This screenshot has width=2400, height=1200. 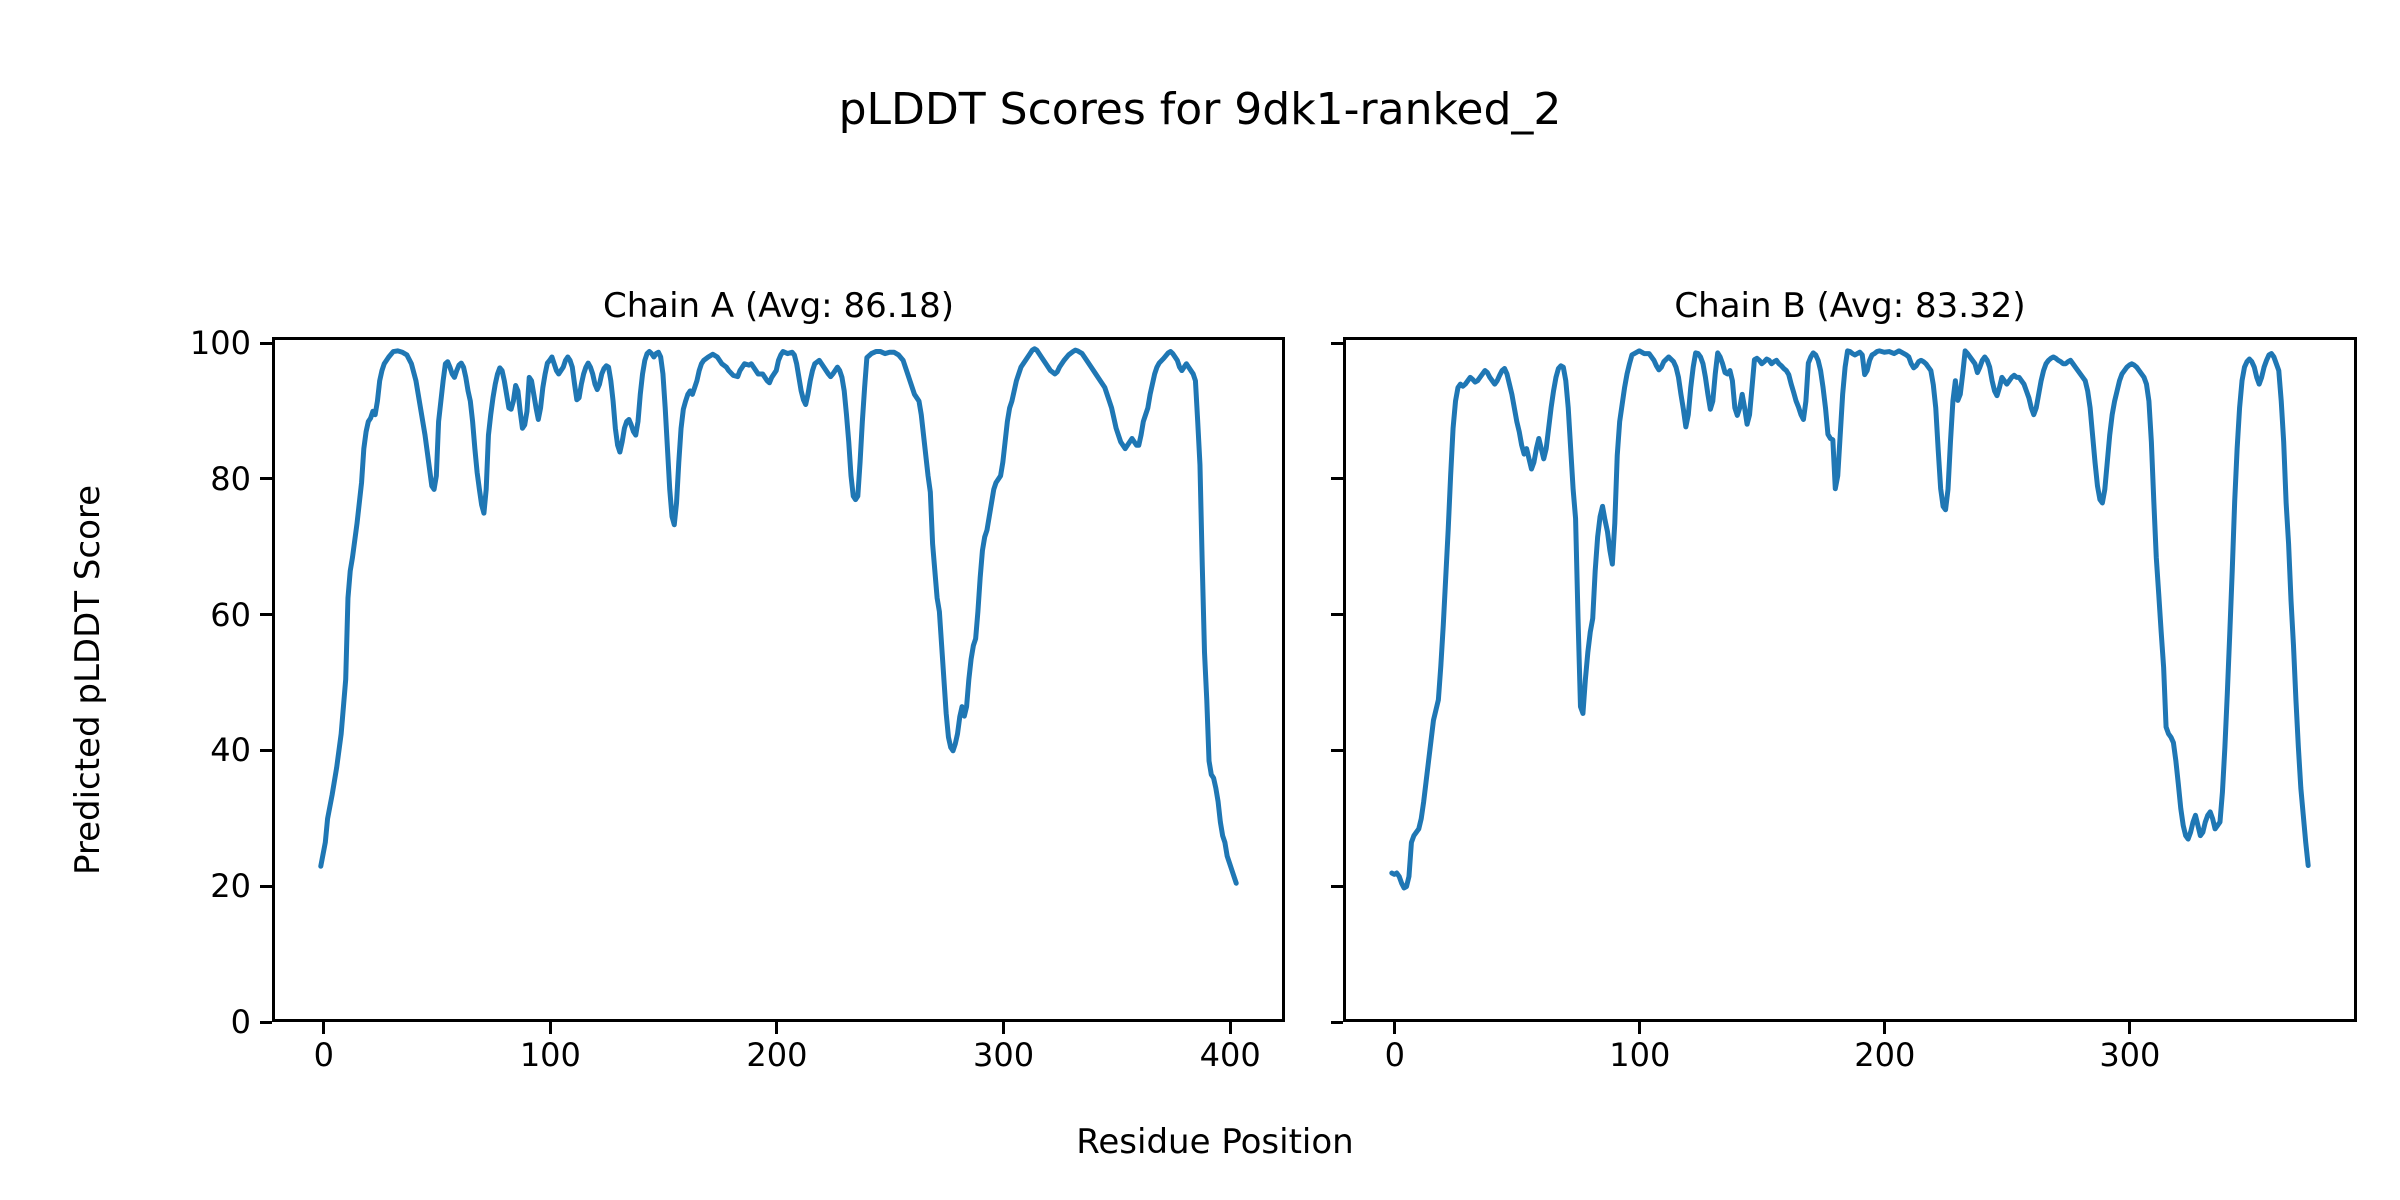 What do you see at coordinates (778, 306) in the screenshot?
I see `chain-a-title: Chain A (Avg: 86.18)` at bounding box center [778, 306].